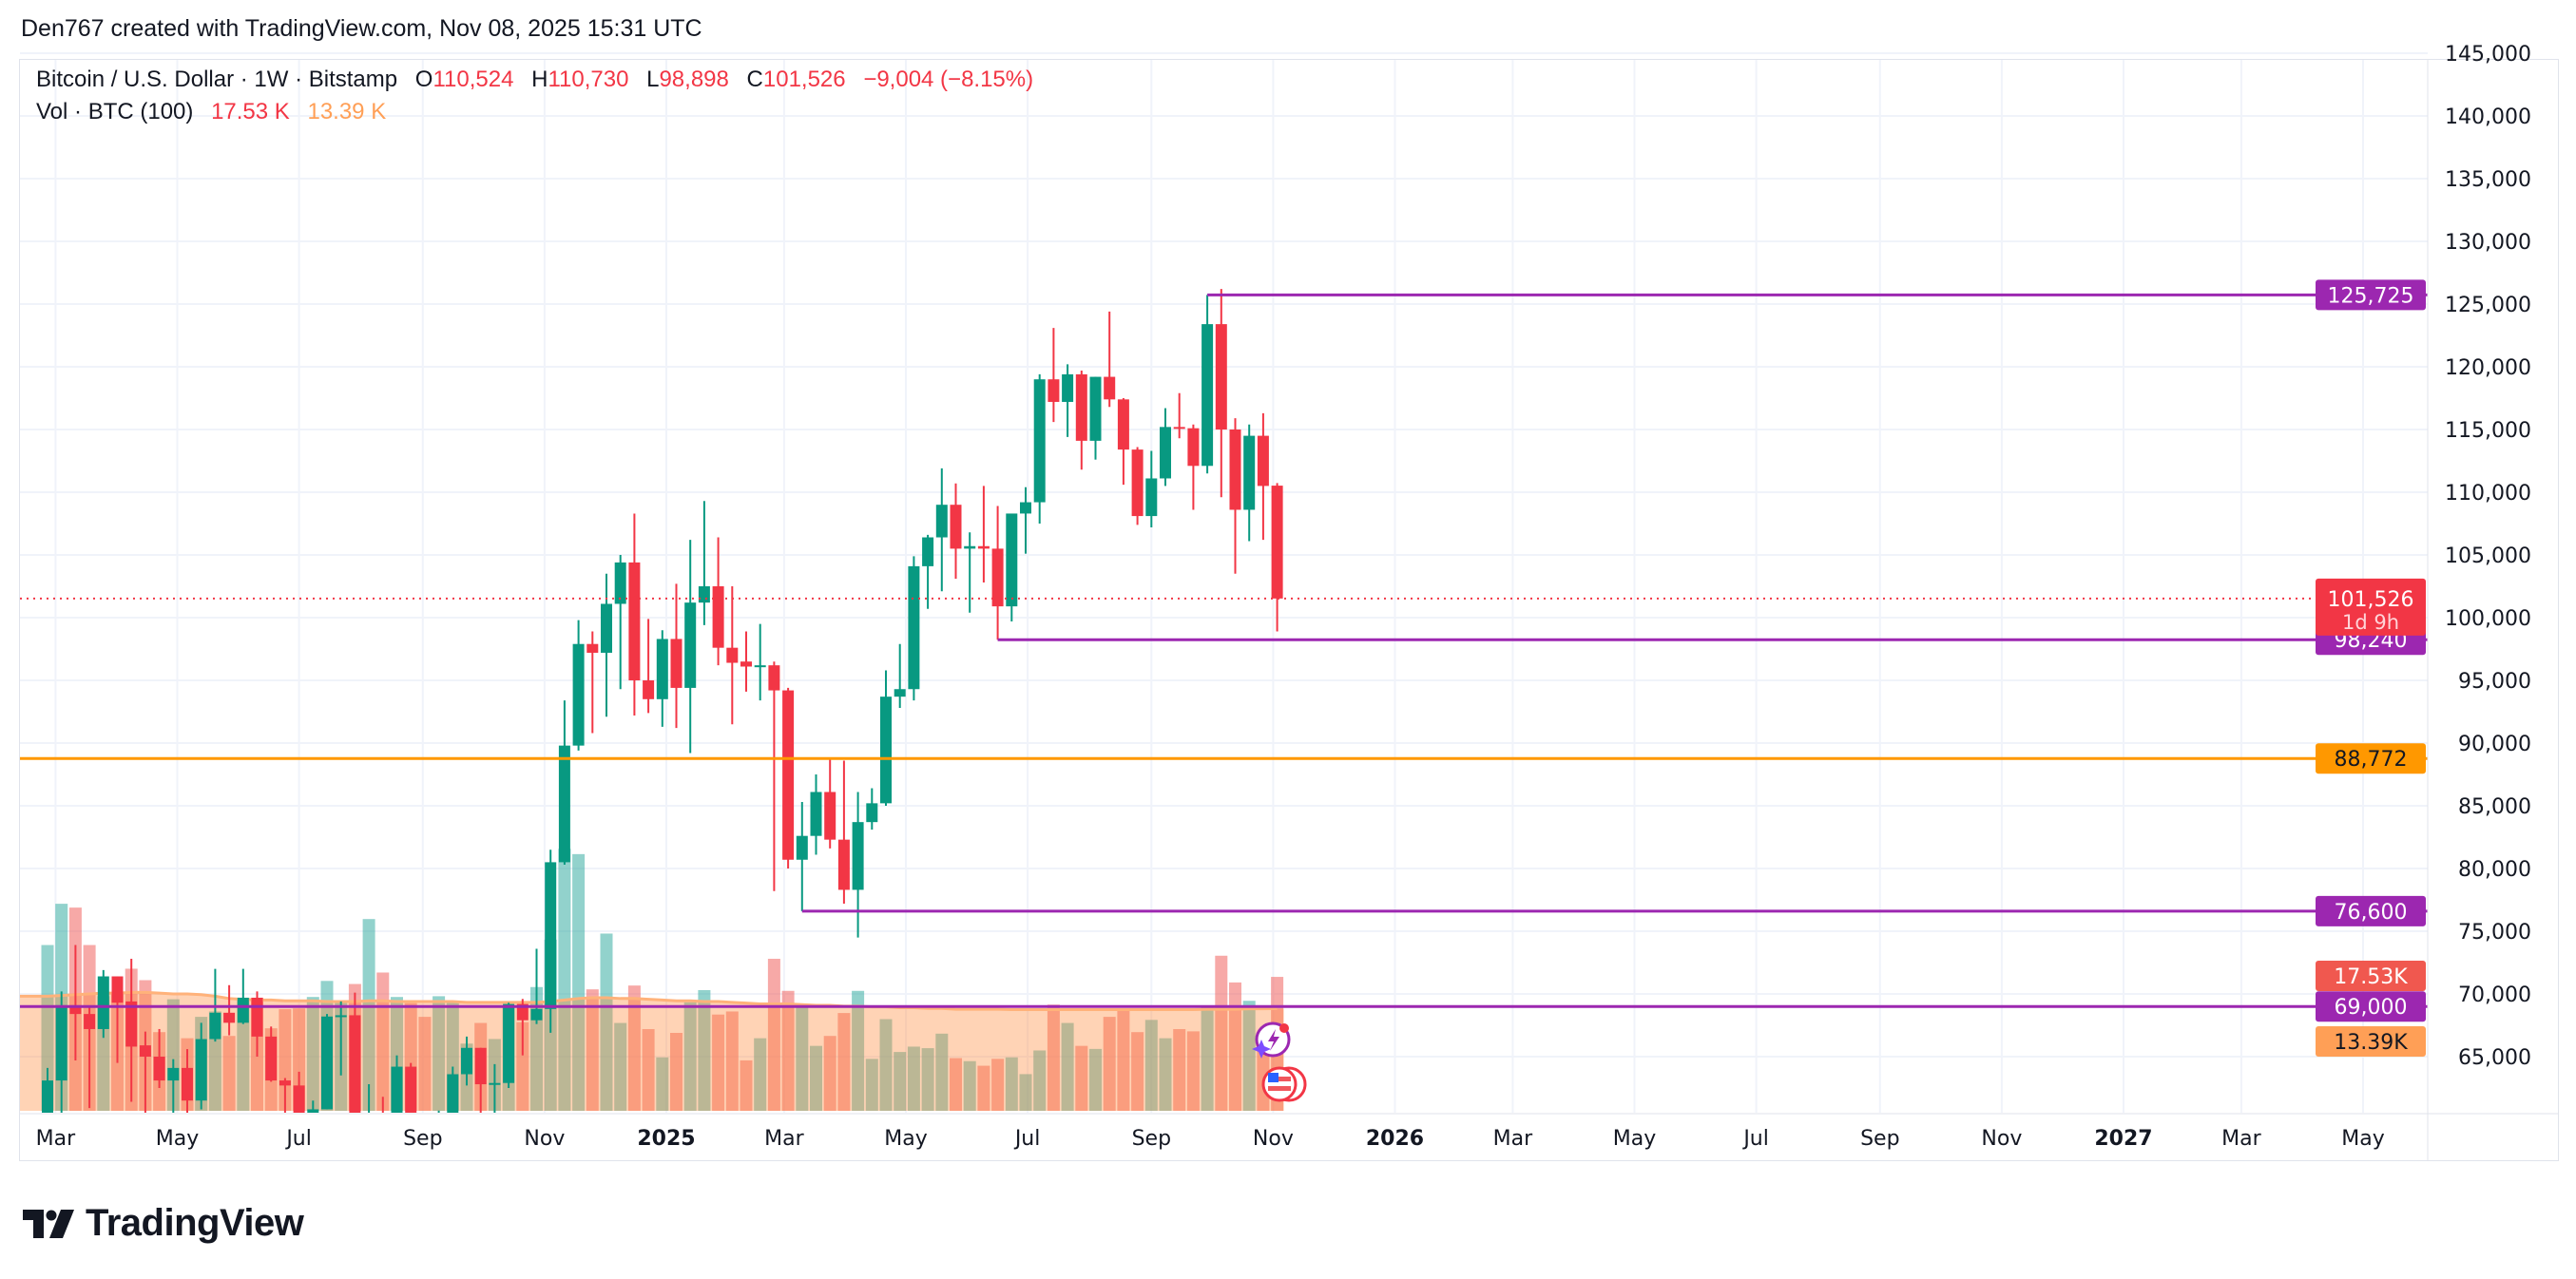 The width and height of the screenshot is (2576, 1279). Describe the element at coordinates (804, 79) in the screenshot. I see `close-value: 101,526` at that location.